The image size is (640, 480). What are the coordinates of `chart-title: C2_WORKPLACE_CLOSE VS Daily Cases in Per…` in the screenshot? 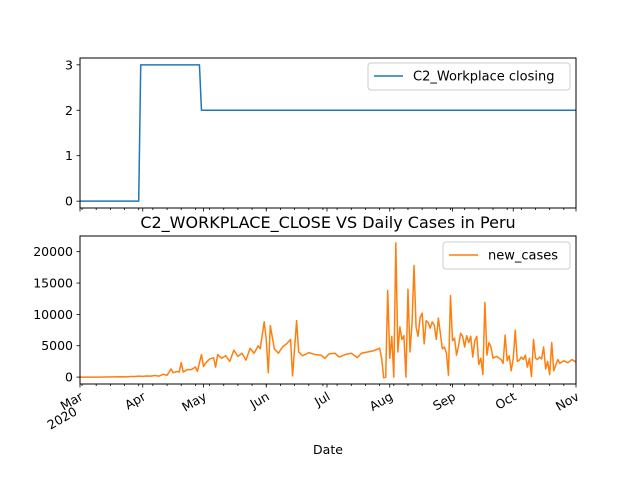 It's located at (327, 223).